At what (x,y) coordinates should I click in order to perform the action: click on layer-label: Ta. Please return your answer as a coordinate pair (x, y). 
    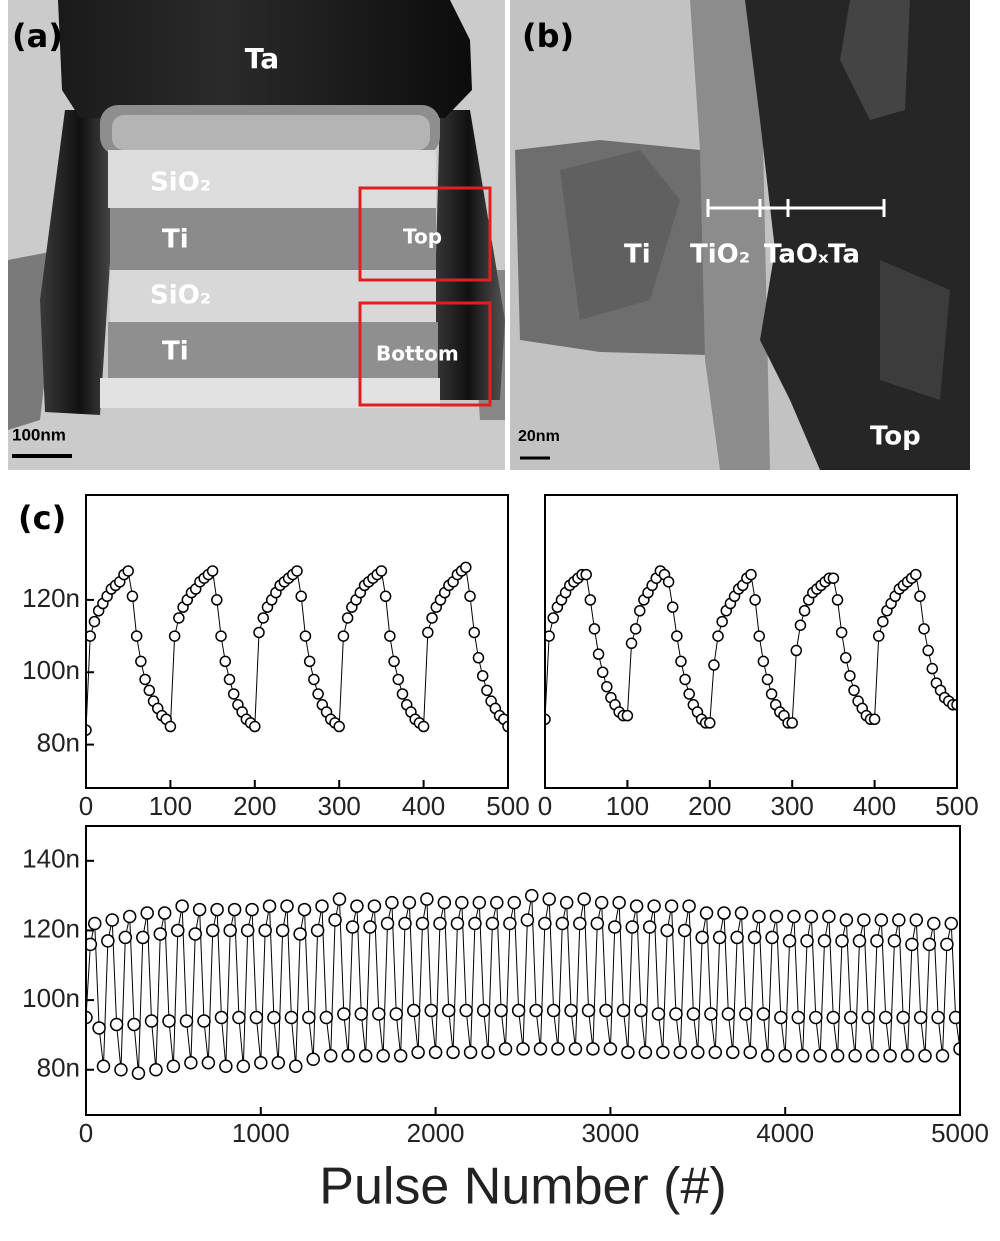
    Looking at the image, I should click on (844, 255).